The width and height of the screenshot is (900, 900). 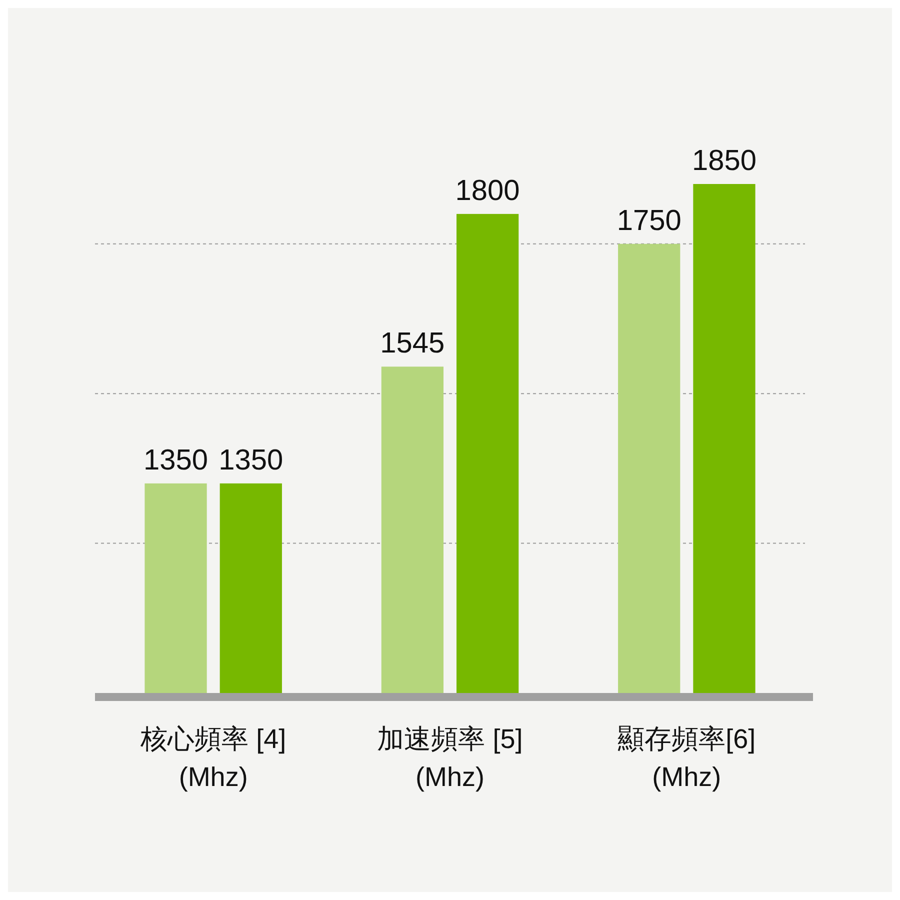 I want to click on data-label: 1850, so click(x=724, y=161).